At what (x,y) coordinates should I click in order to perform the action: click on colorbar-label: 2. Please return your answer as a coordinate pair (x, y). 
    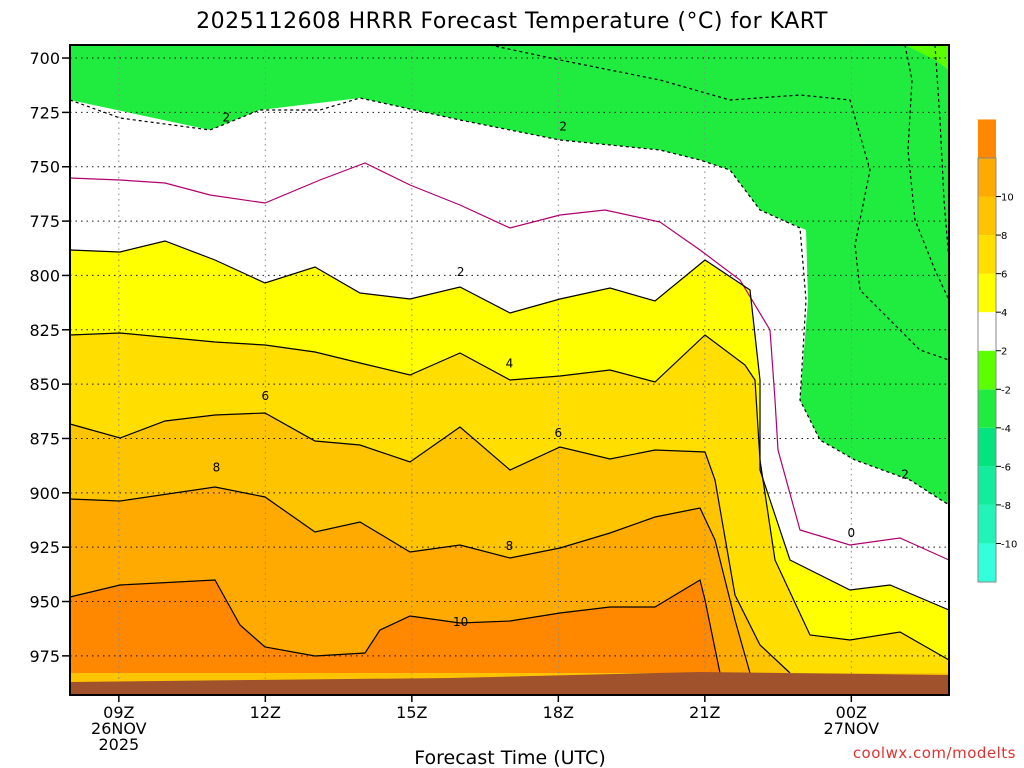
    Looking at the image, I should click on (1004, 352).